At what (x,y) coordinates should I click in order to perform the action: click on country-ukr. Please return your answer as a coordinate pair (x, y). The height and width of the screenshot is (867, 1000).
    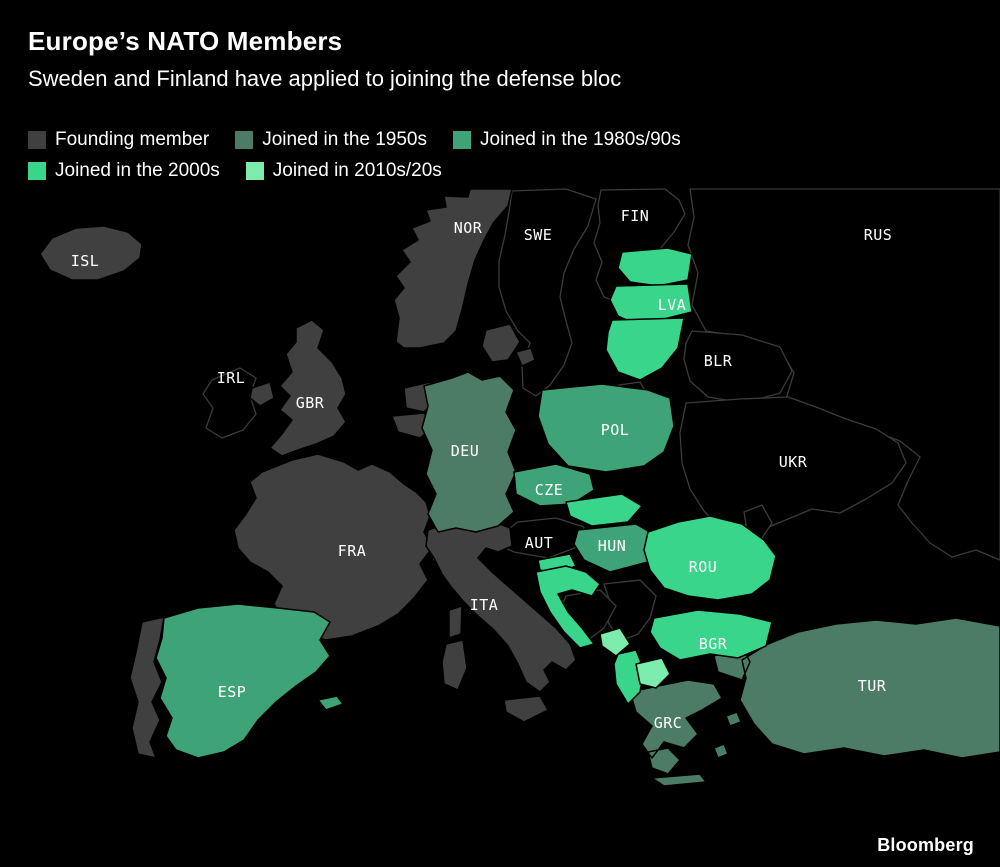
    Looking at the image, I should click on (793, 468).